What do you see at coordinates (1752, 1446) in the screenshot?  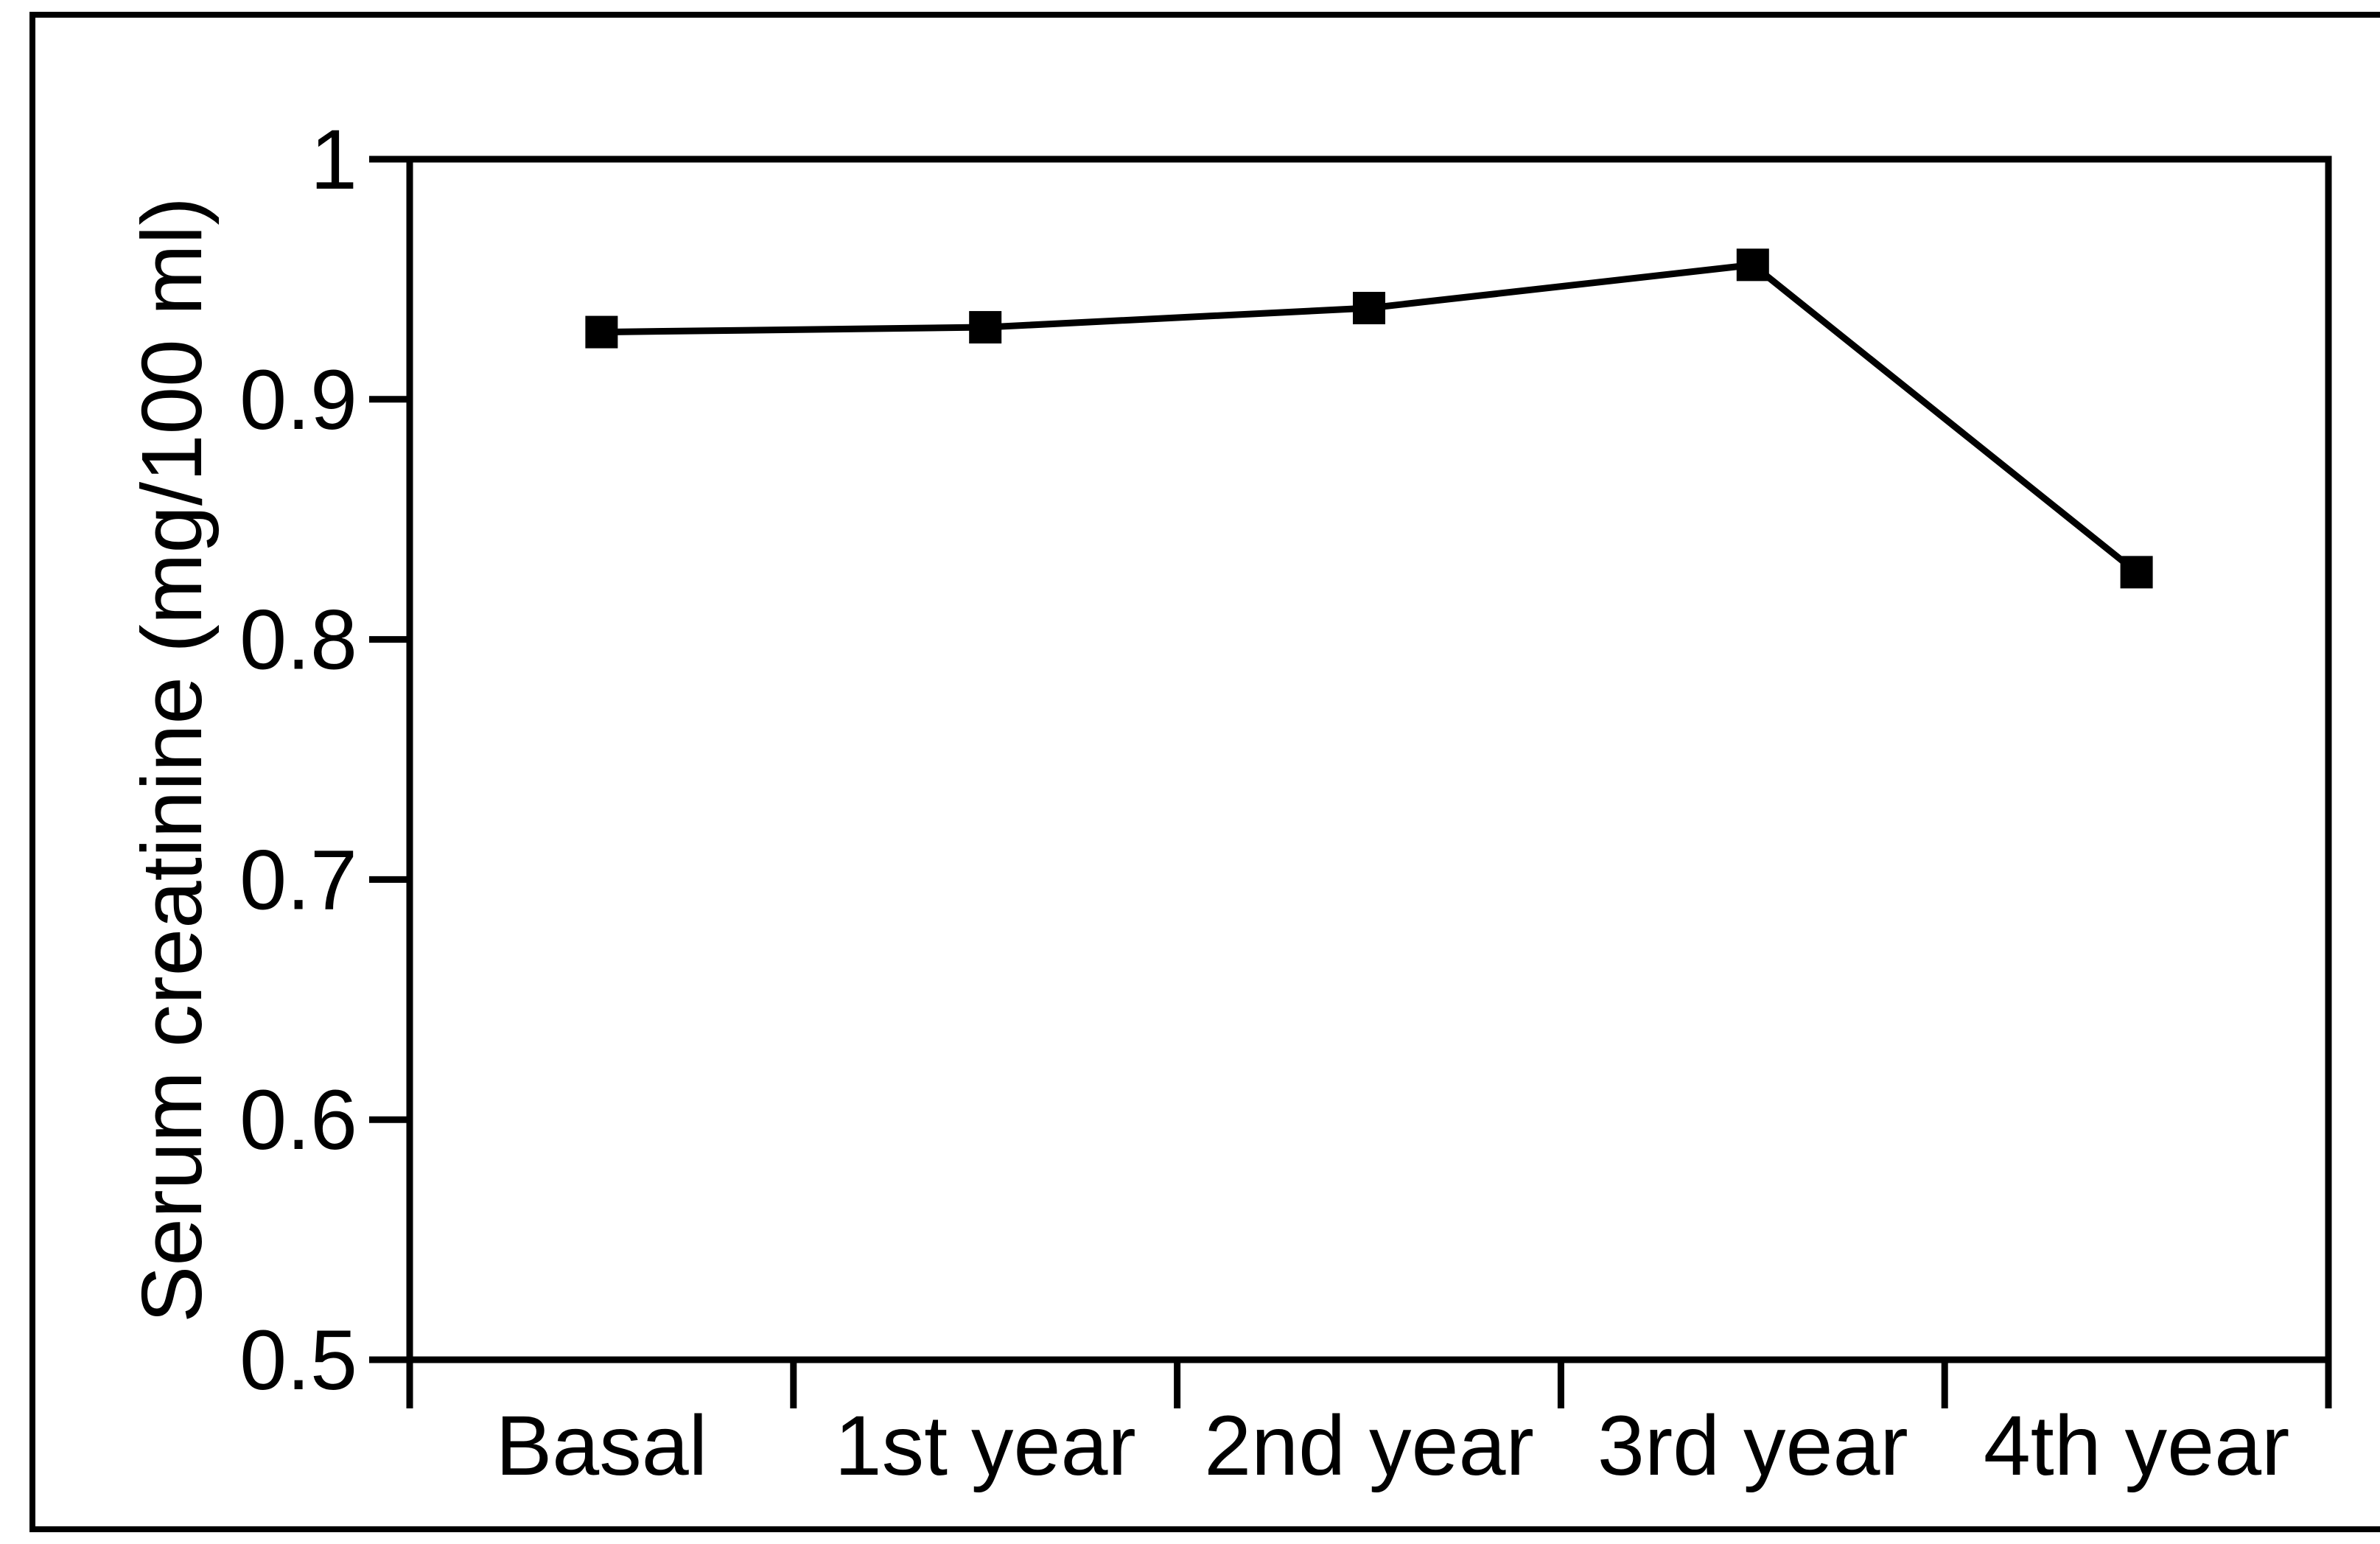 I see `x-tick-label: 3rd year` at bounding box center [1752, 1446].